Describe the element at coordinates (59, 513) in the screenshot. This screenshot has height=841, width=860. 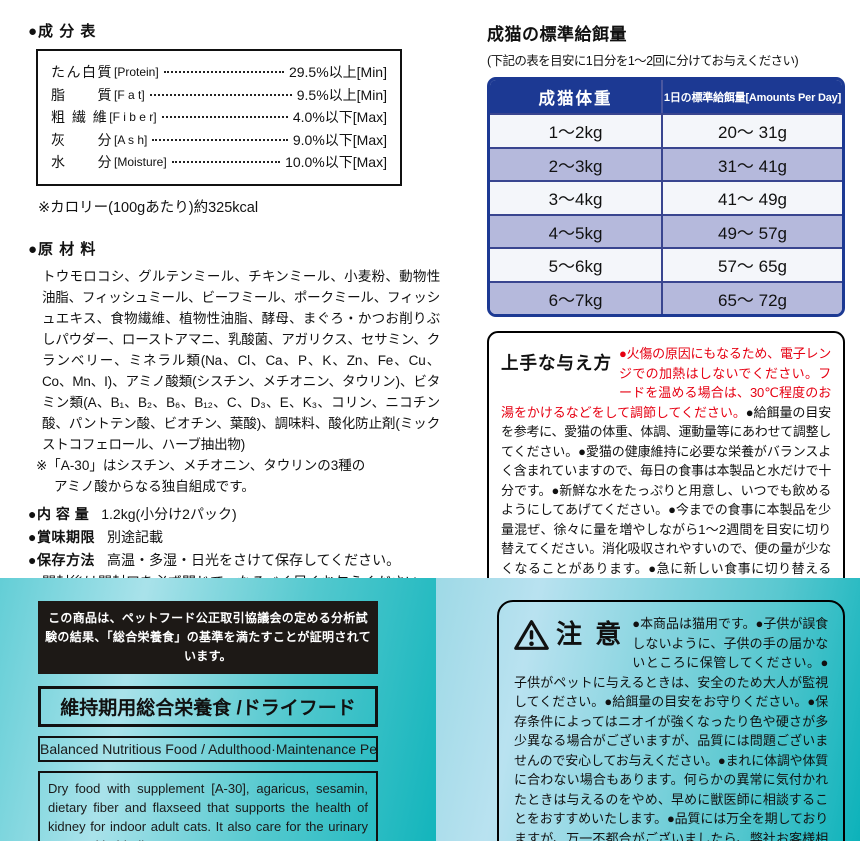
I see `detail-label: ●内 容 量` at that location.